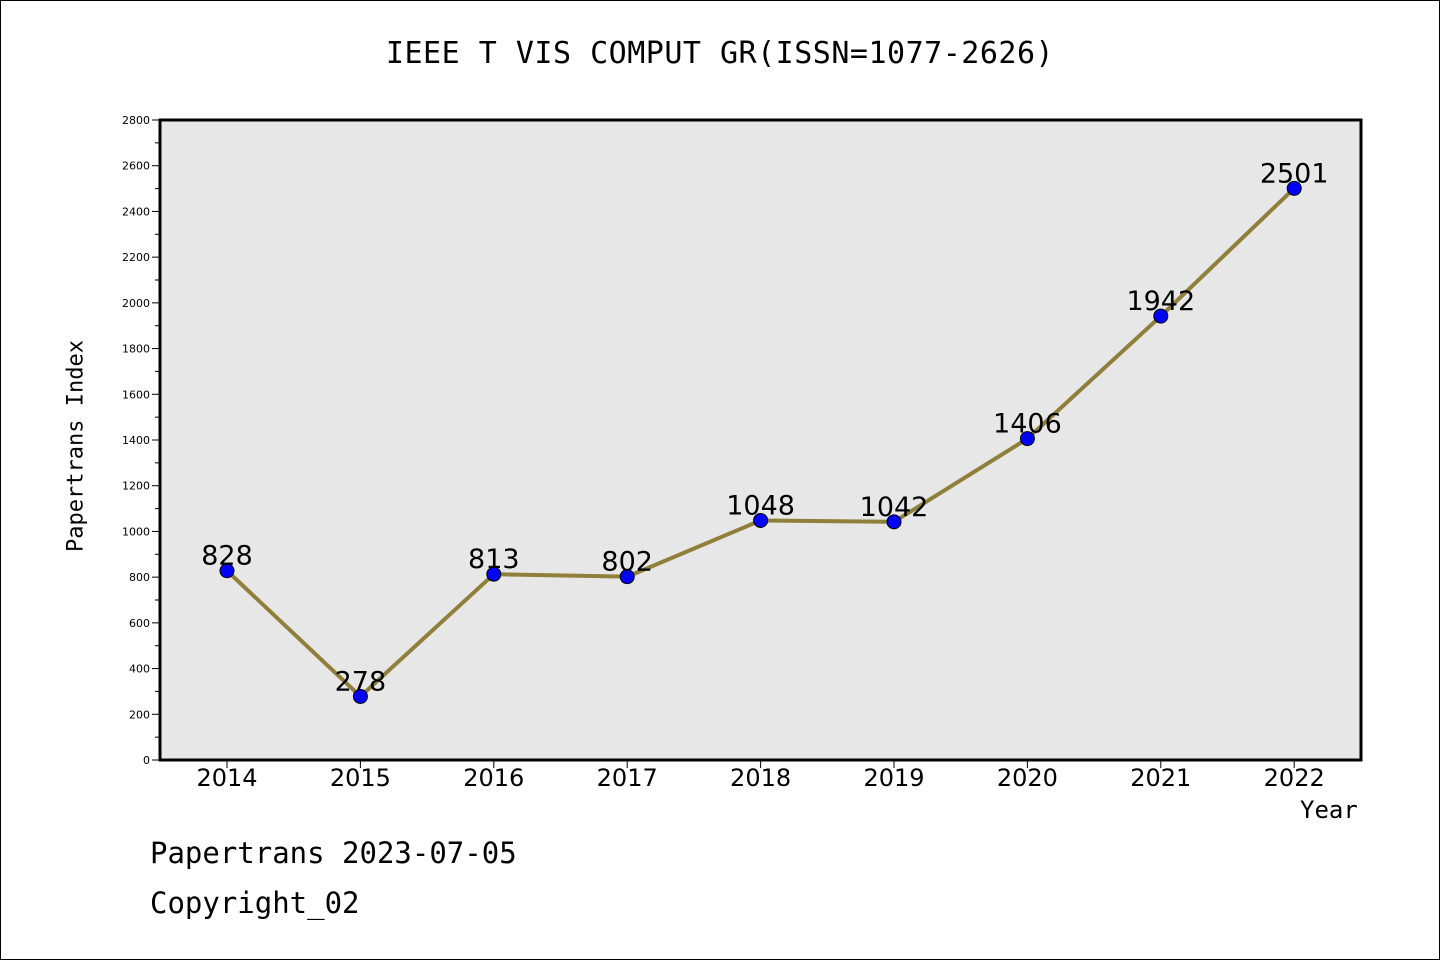 The height and width of the screenshot is (960, 1440). Describe the element at coordinates (333, 853) in the screenshot. I see `footer-source: Papertrans 2023-07-05` at that location.